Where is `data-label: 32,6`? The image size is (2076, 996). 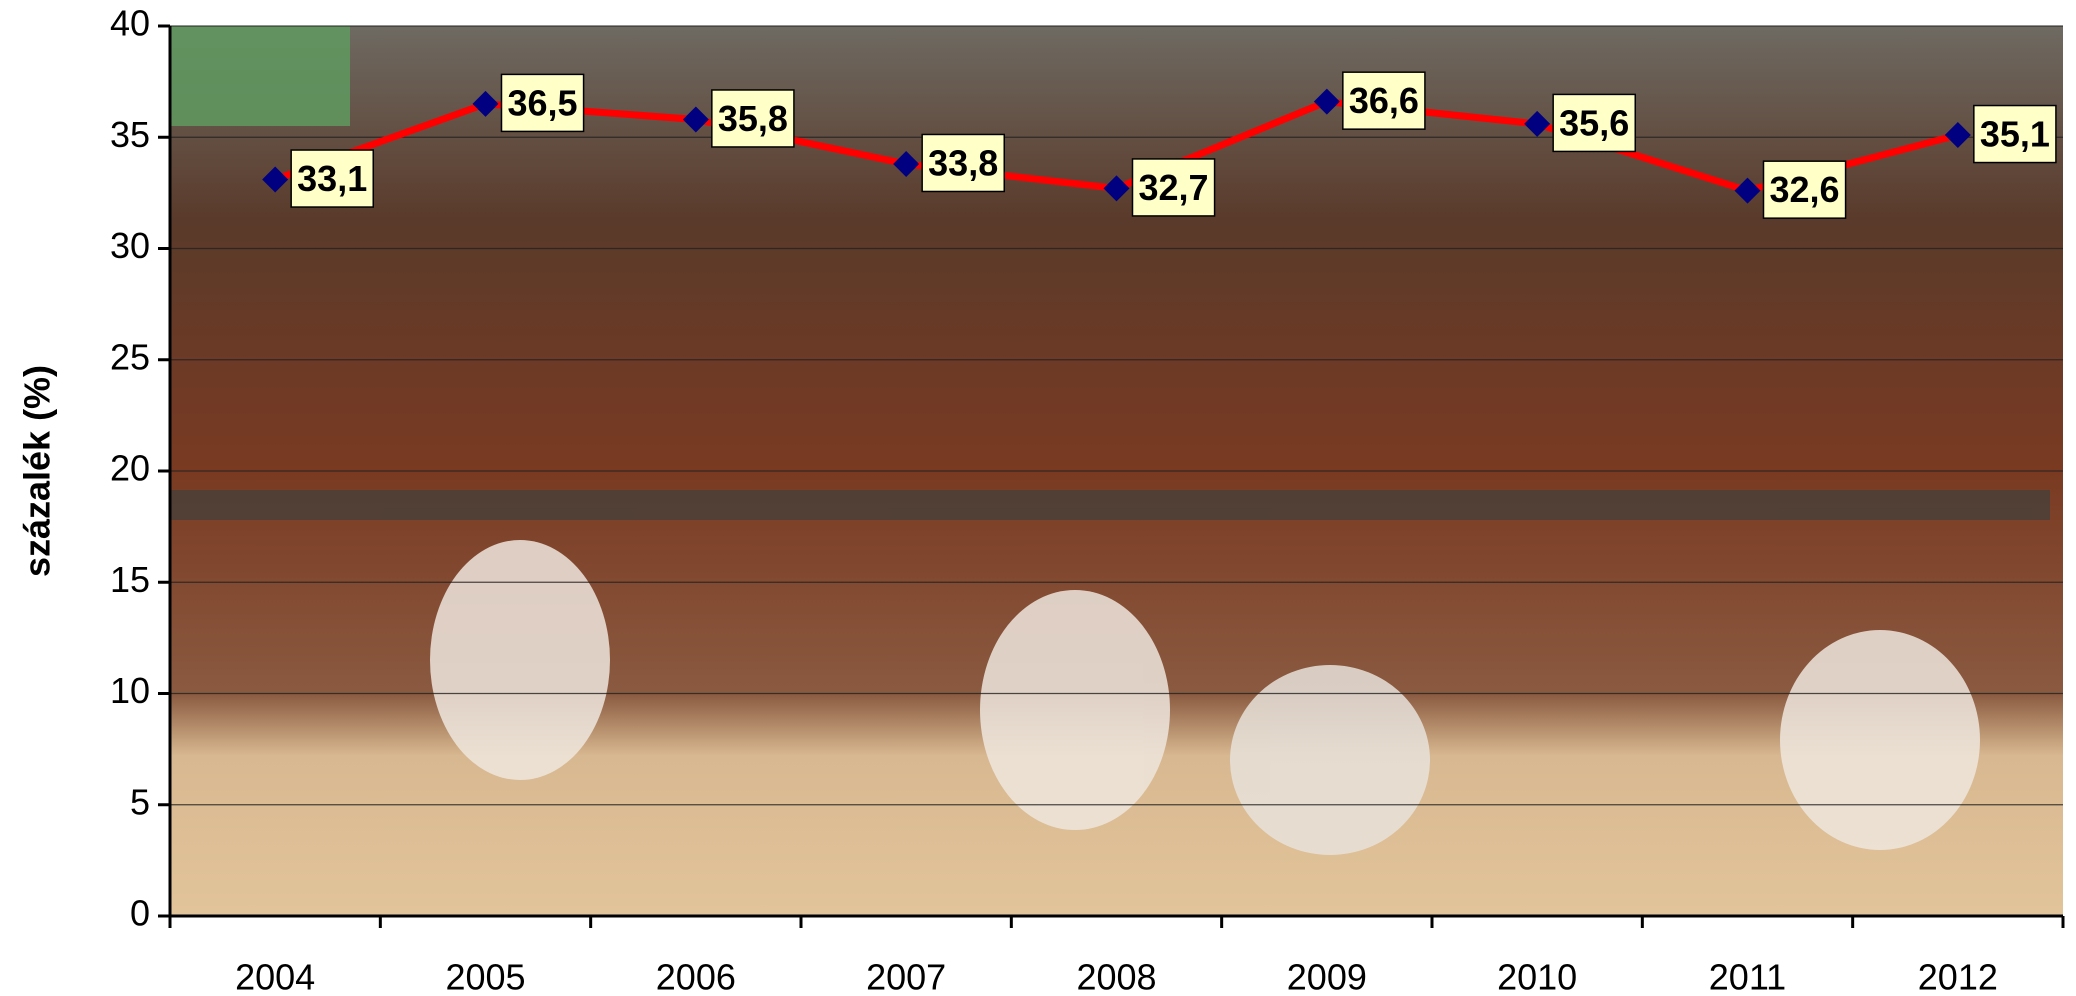 data-label: 32,6 is located at coordinates (1804, 189).